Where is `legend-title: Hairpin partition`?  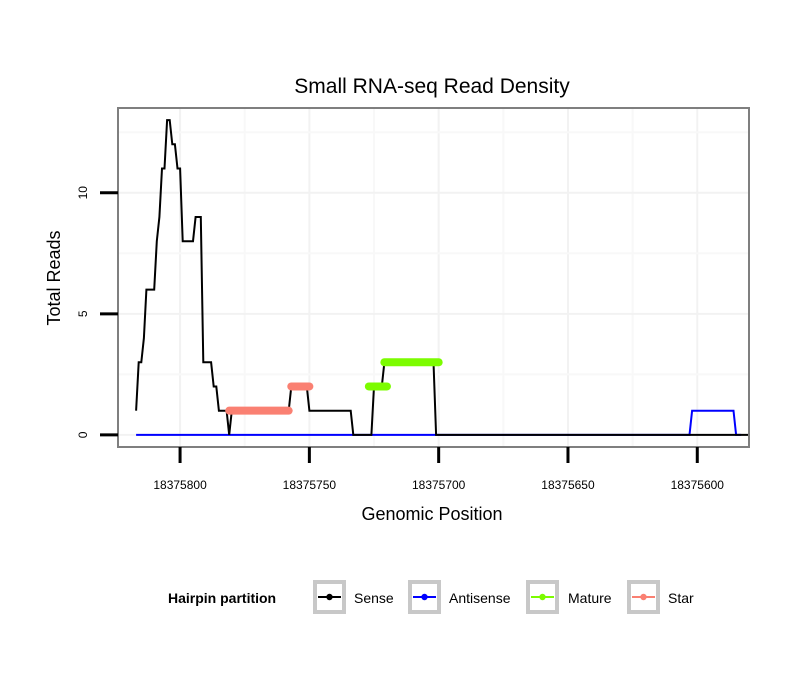 legend-title: Hairpin partition is located at coordinates (222, 598).